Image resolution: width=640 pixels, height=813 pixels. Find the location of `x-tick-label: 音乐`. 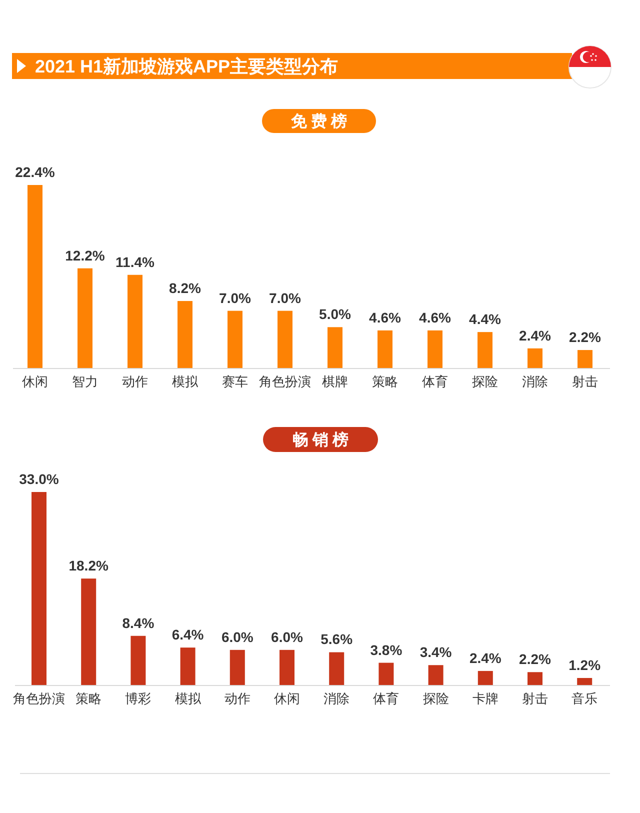

x-tick-label: 音乐 is located at coordinates (585, 698).